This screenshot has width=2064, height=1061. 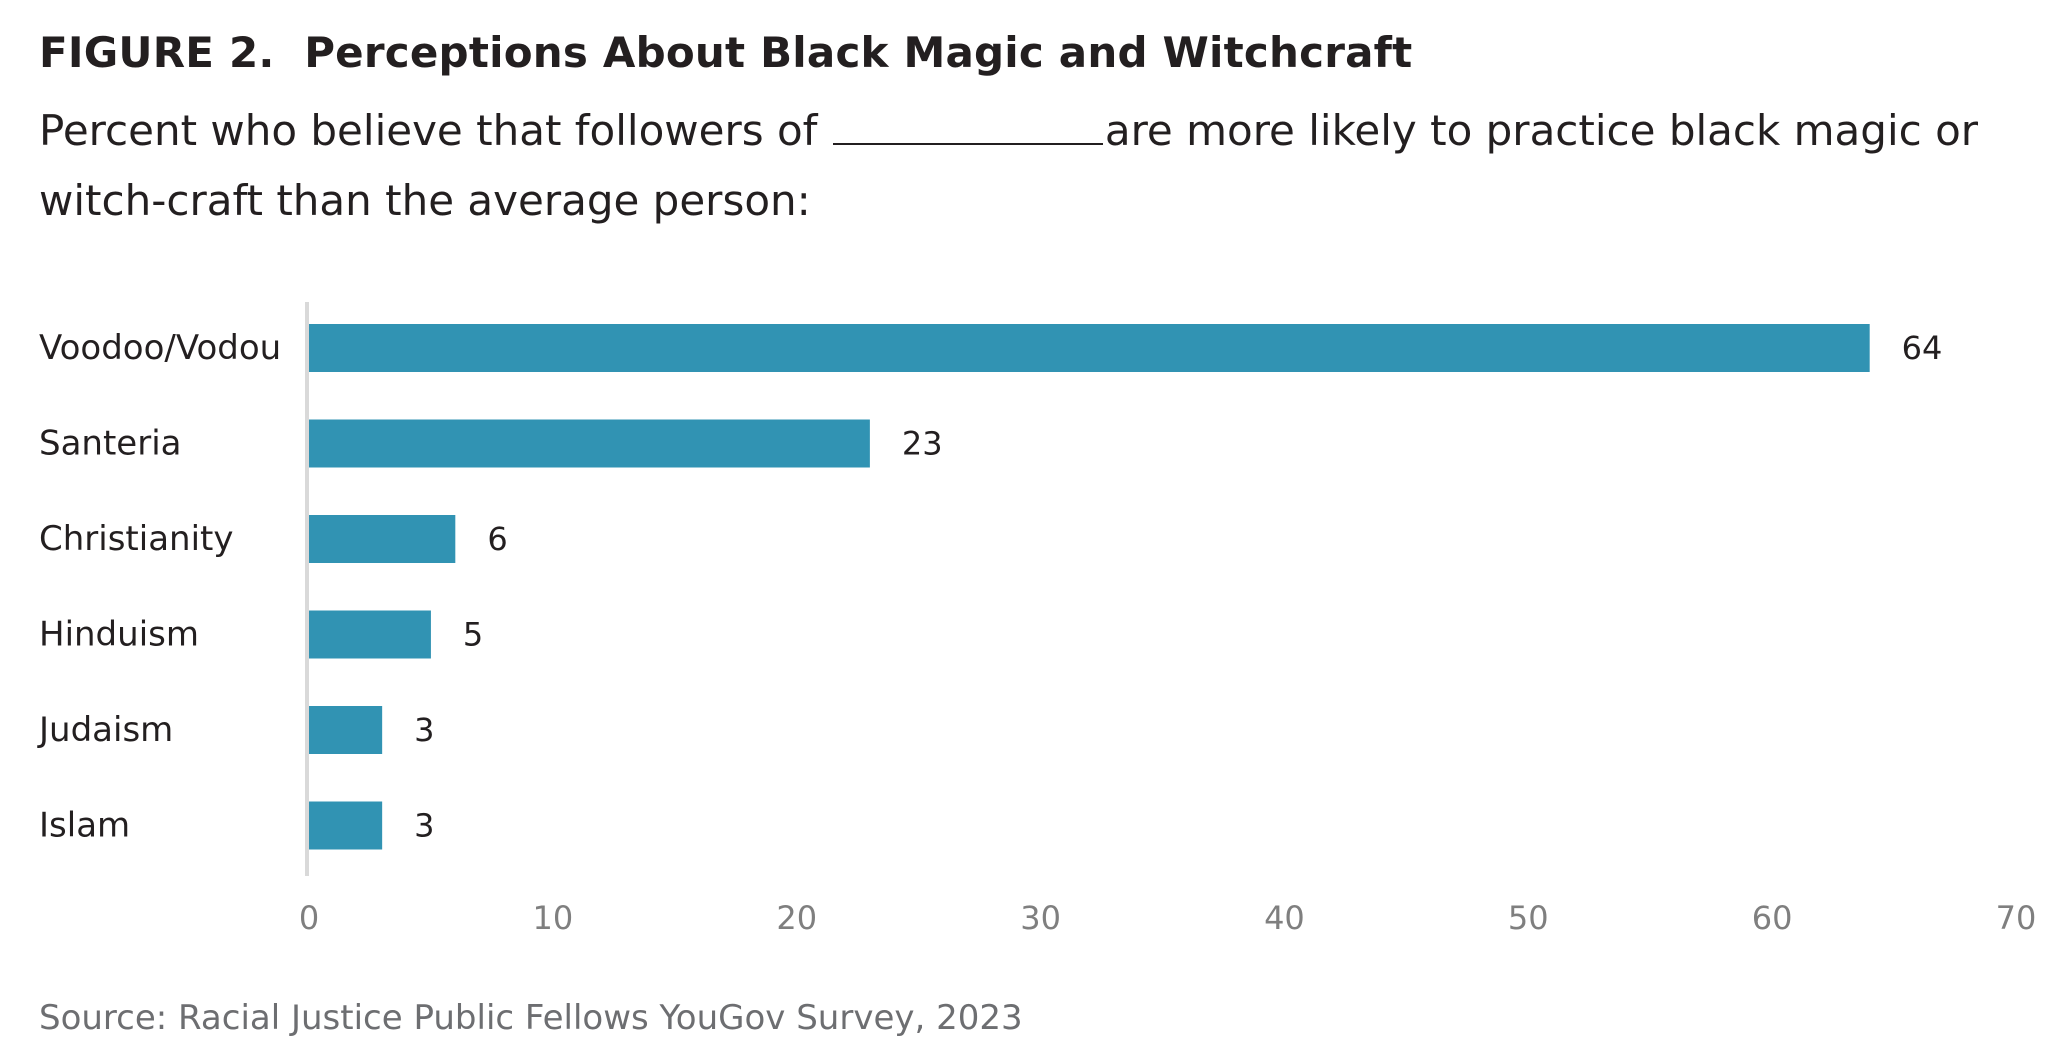 What do you see at coordinates (796, 918) in the screenshot?
I see `x-tick-label: 20` at bounding box center [796, 918].